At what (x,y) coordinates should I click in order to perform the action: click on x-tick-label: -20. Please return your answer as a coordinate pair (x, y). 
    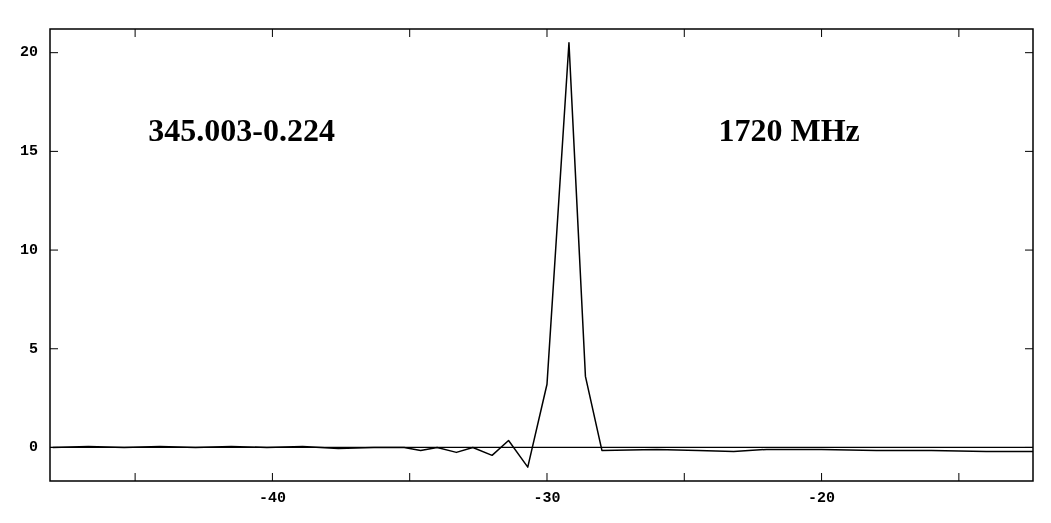
    Looking at the image, I should click on (822, 498).